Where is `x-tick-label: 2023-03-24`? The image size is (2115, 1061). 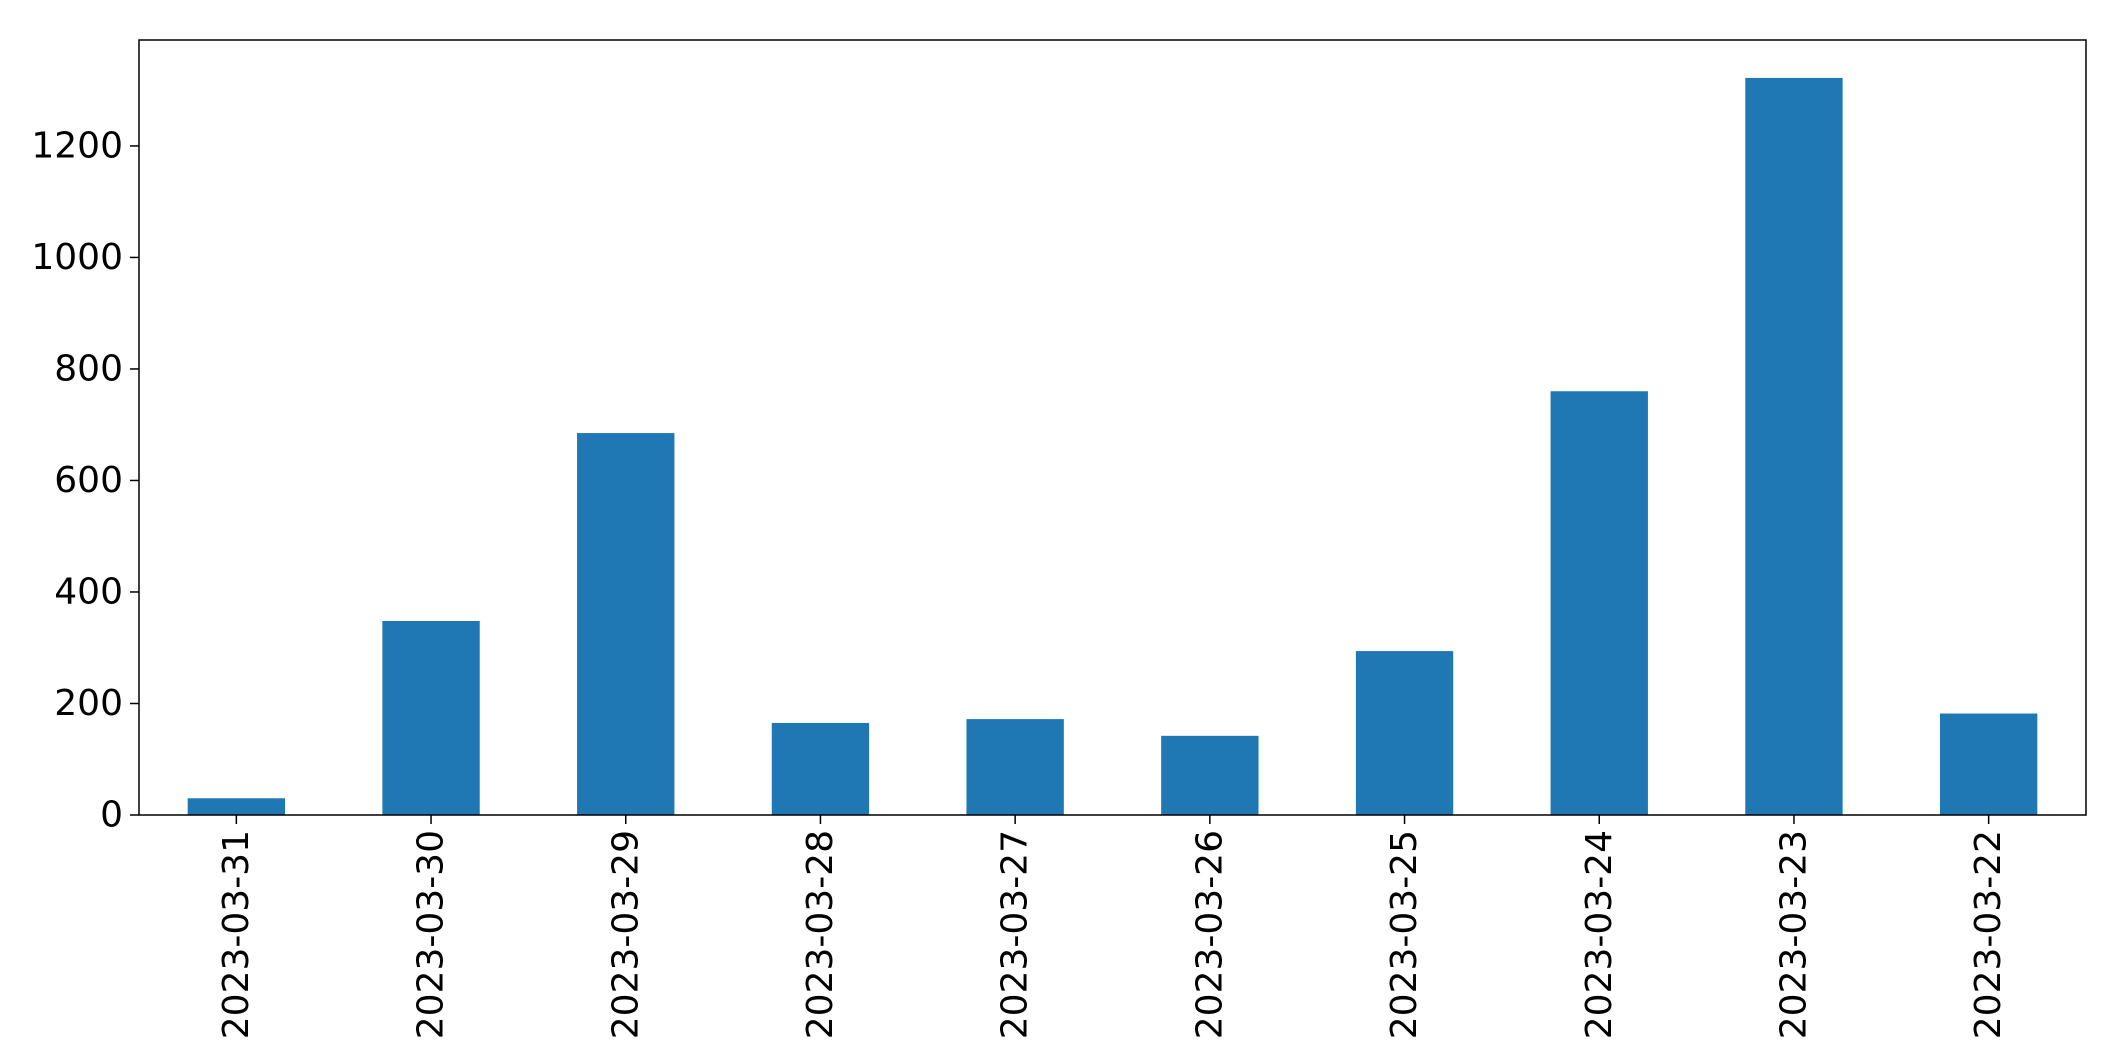 x-tick-label: 2023-03-24 is located at coordinates (1599, 934).